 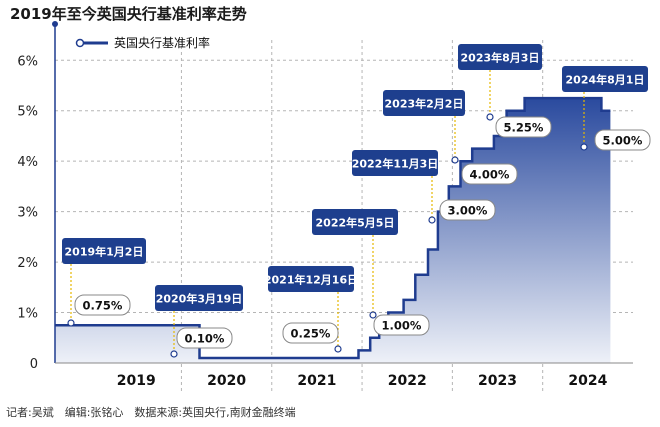 I want to click on annotation-date-label: 2020年3月19日, so click(x=199, y=299).